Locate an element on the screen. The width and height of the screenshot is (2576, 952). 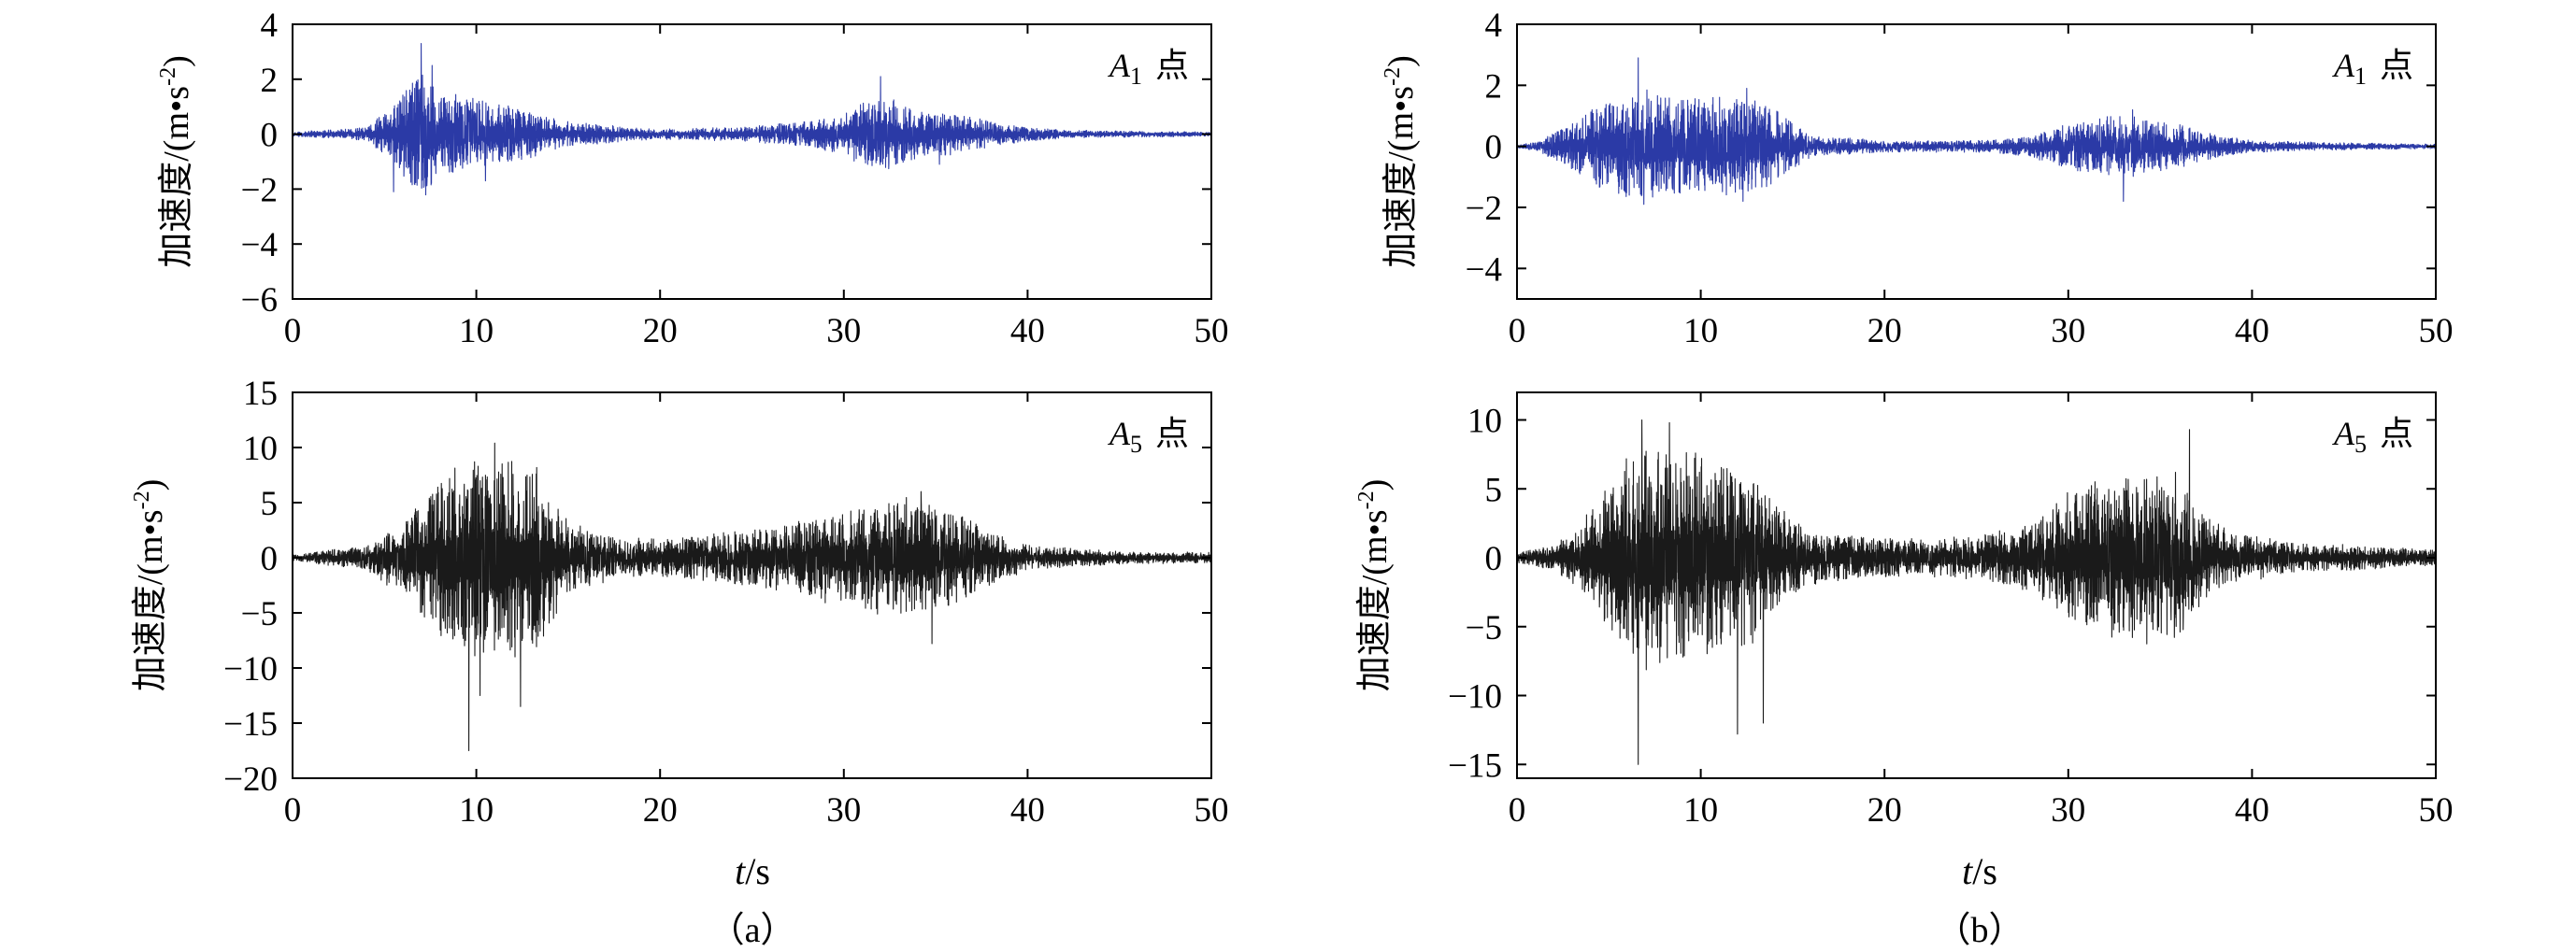
y-tick-label: 15 is located at coordinates (260, 394).